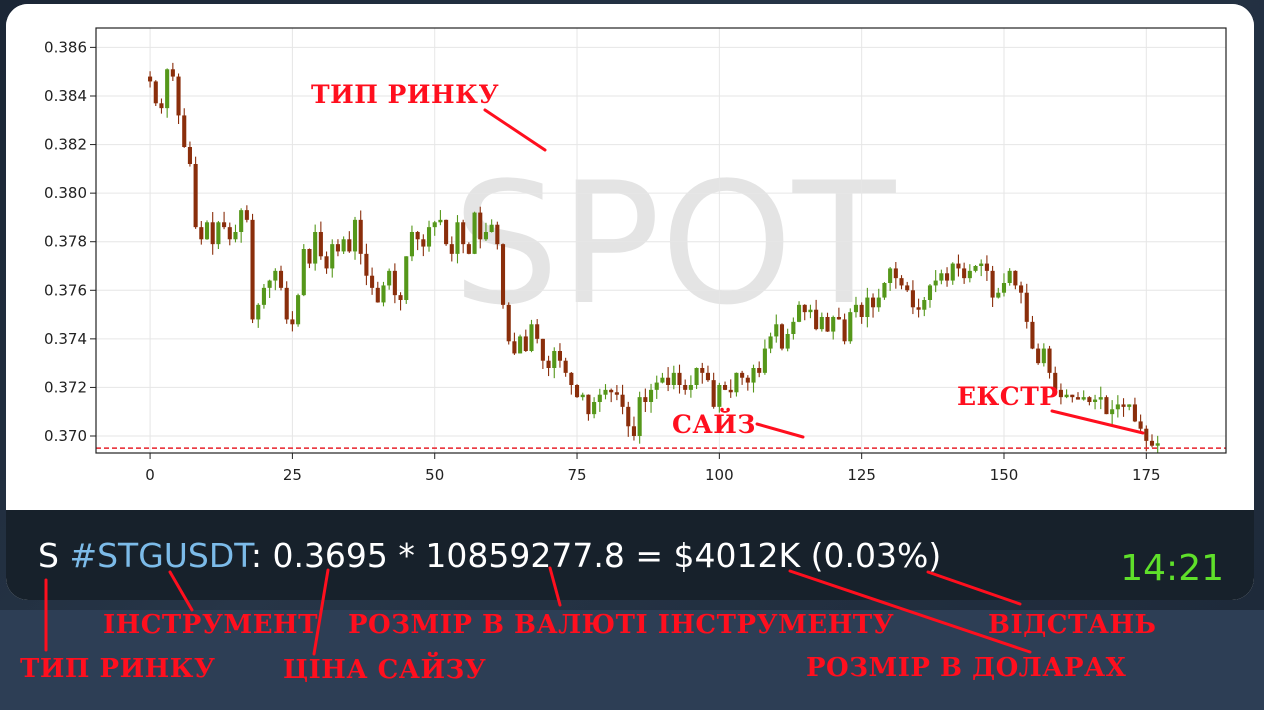 The image size is (1264, 710). Describe the element at coordinates (48, 555) in the screenshot. I see `market-type-letter: S` at that location.